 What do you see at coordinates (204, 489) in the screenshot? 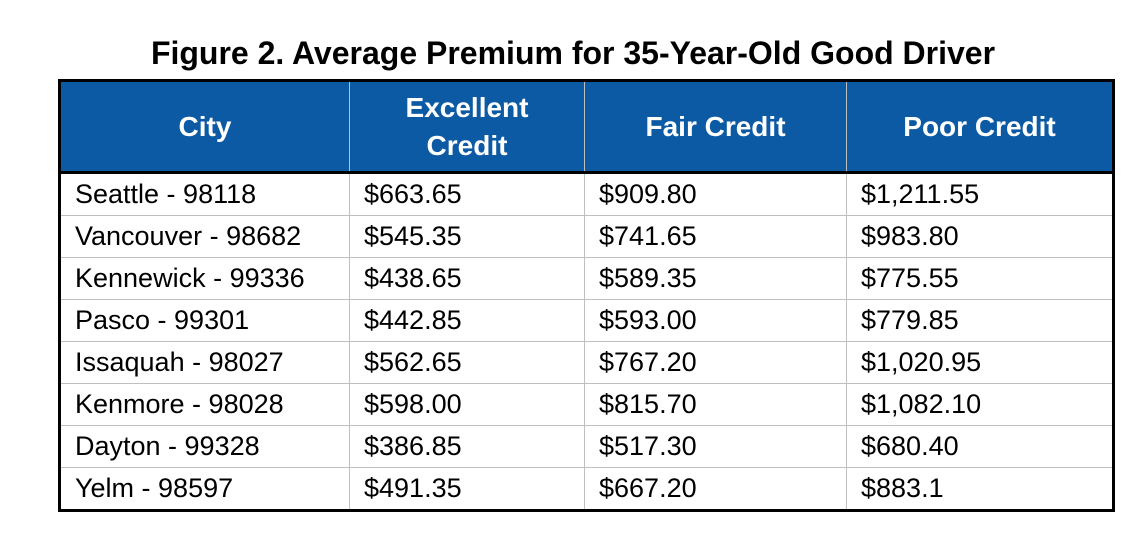
I see `city-cell: Yelm - 98597` at bounding box center [204, 489].